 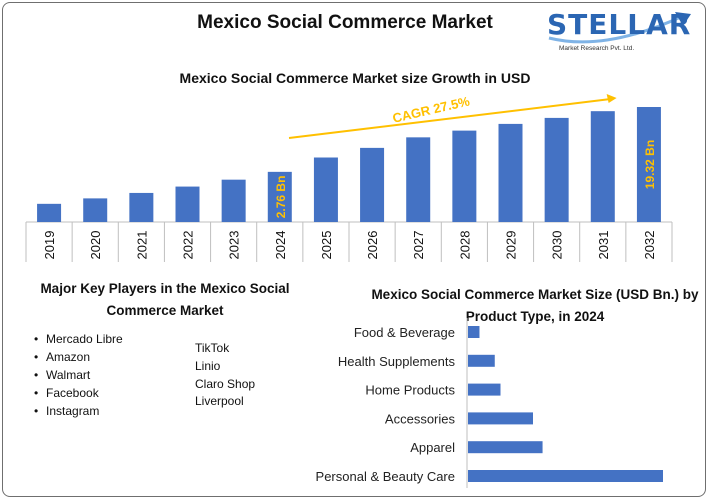 What do you see at coordinates (418, 179) in the screenshot?
I see `bar-2027` at bounding box center [418, 179].